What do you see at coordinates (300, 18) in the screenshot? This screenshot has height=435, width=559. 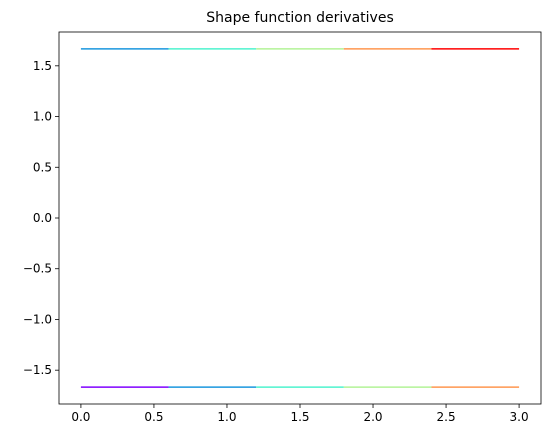 I see `chart-title: Shape function derivatives` at bounding box center [300, 18].